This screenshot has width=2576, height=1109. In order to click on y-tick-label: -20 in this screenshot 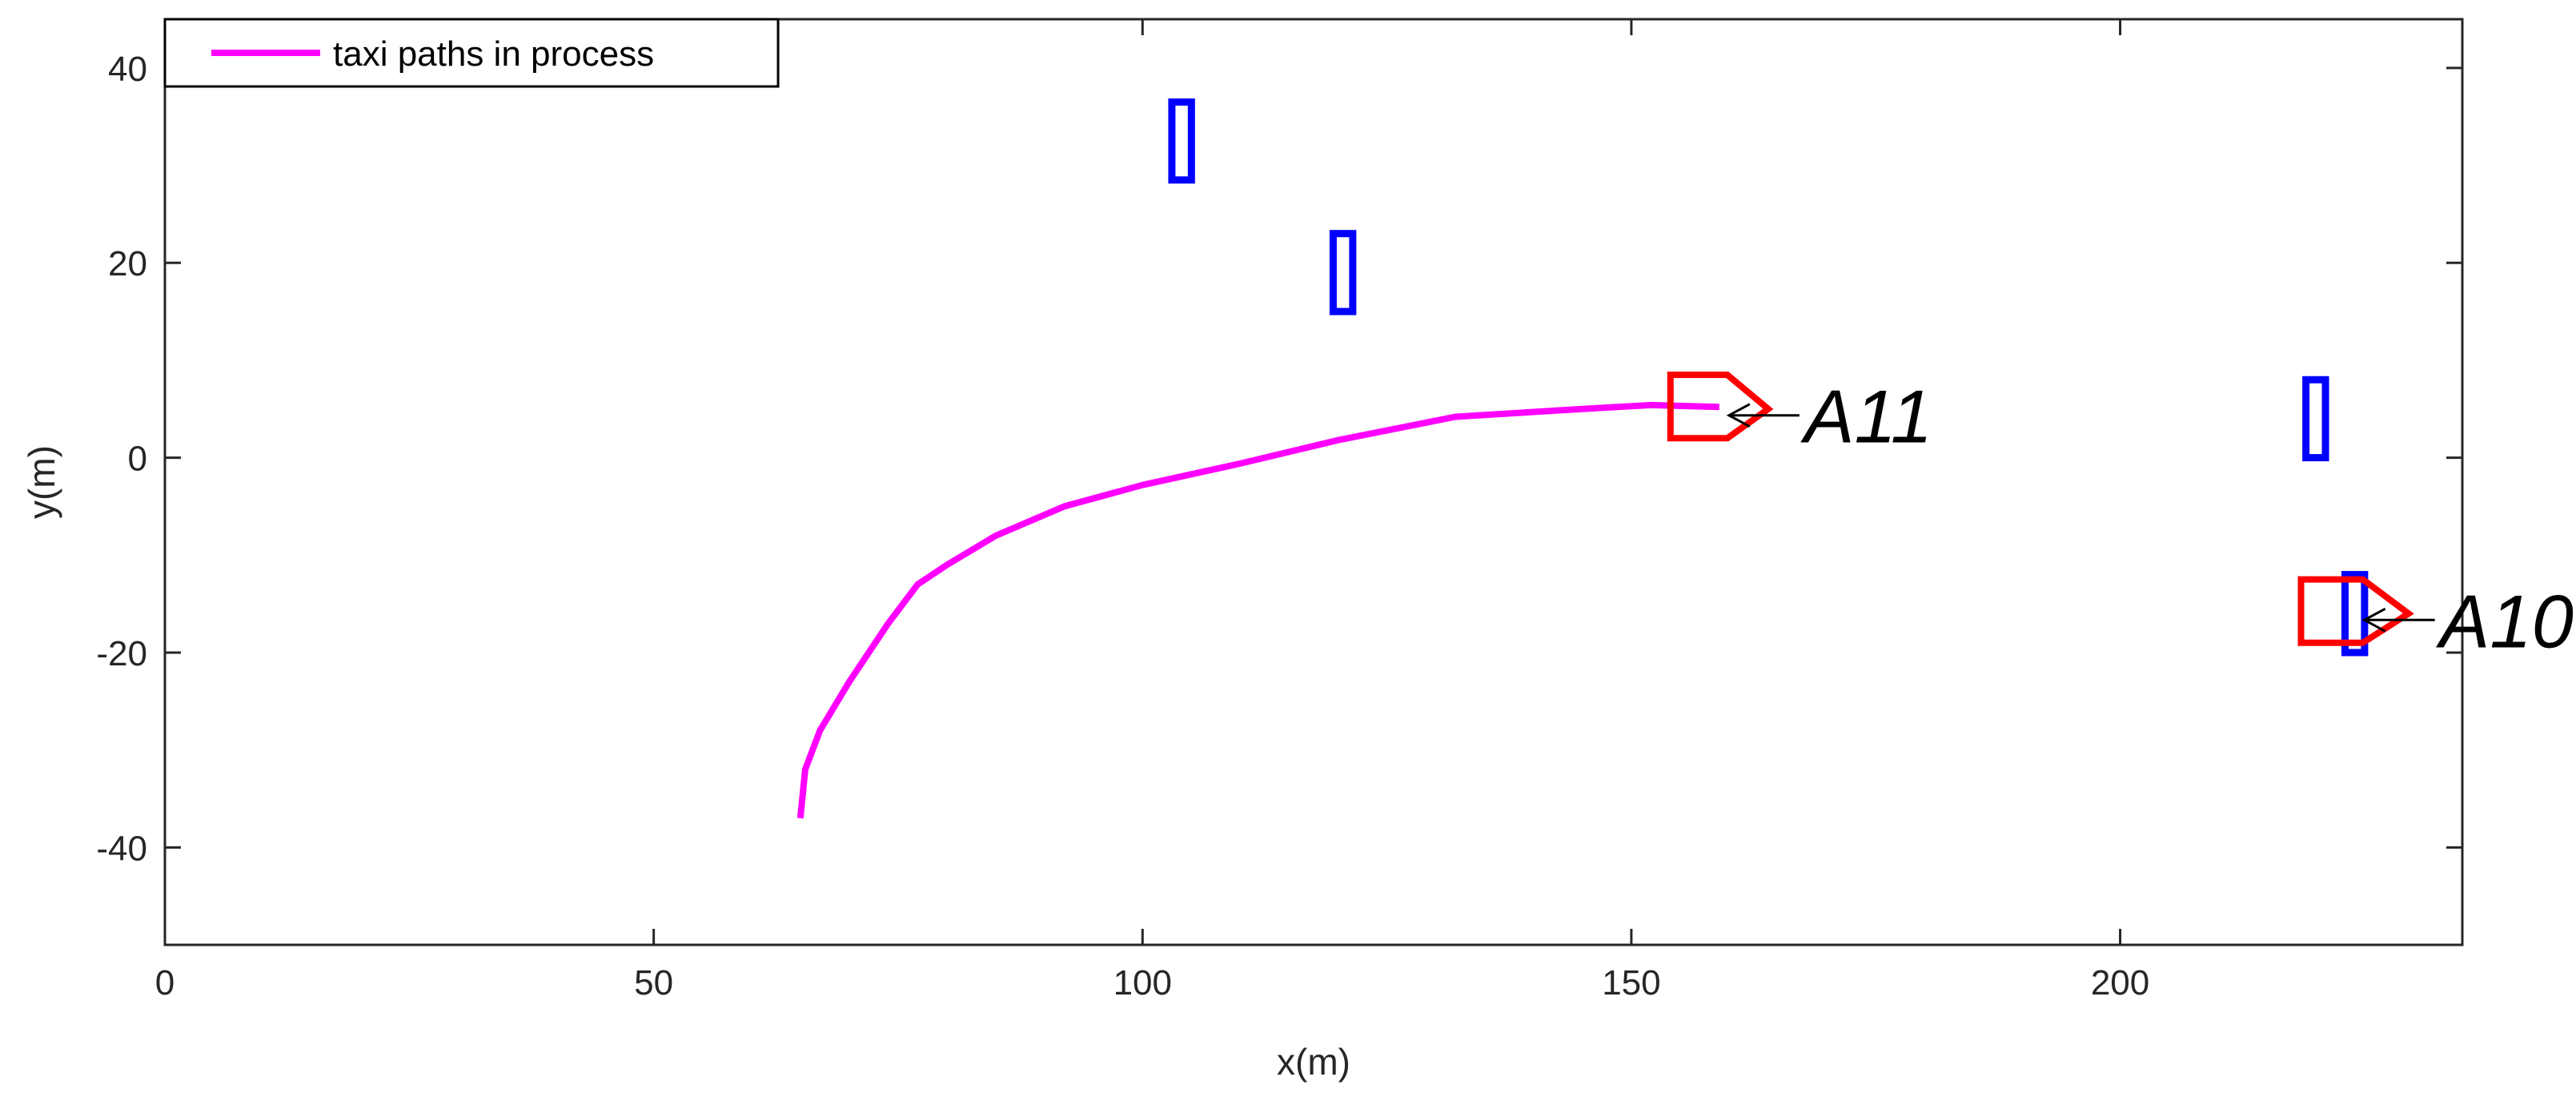, I will do `click(122, 653)`.